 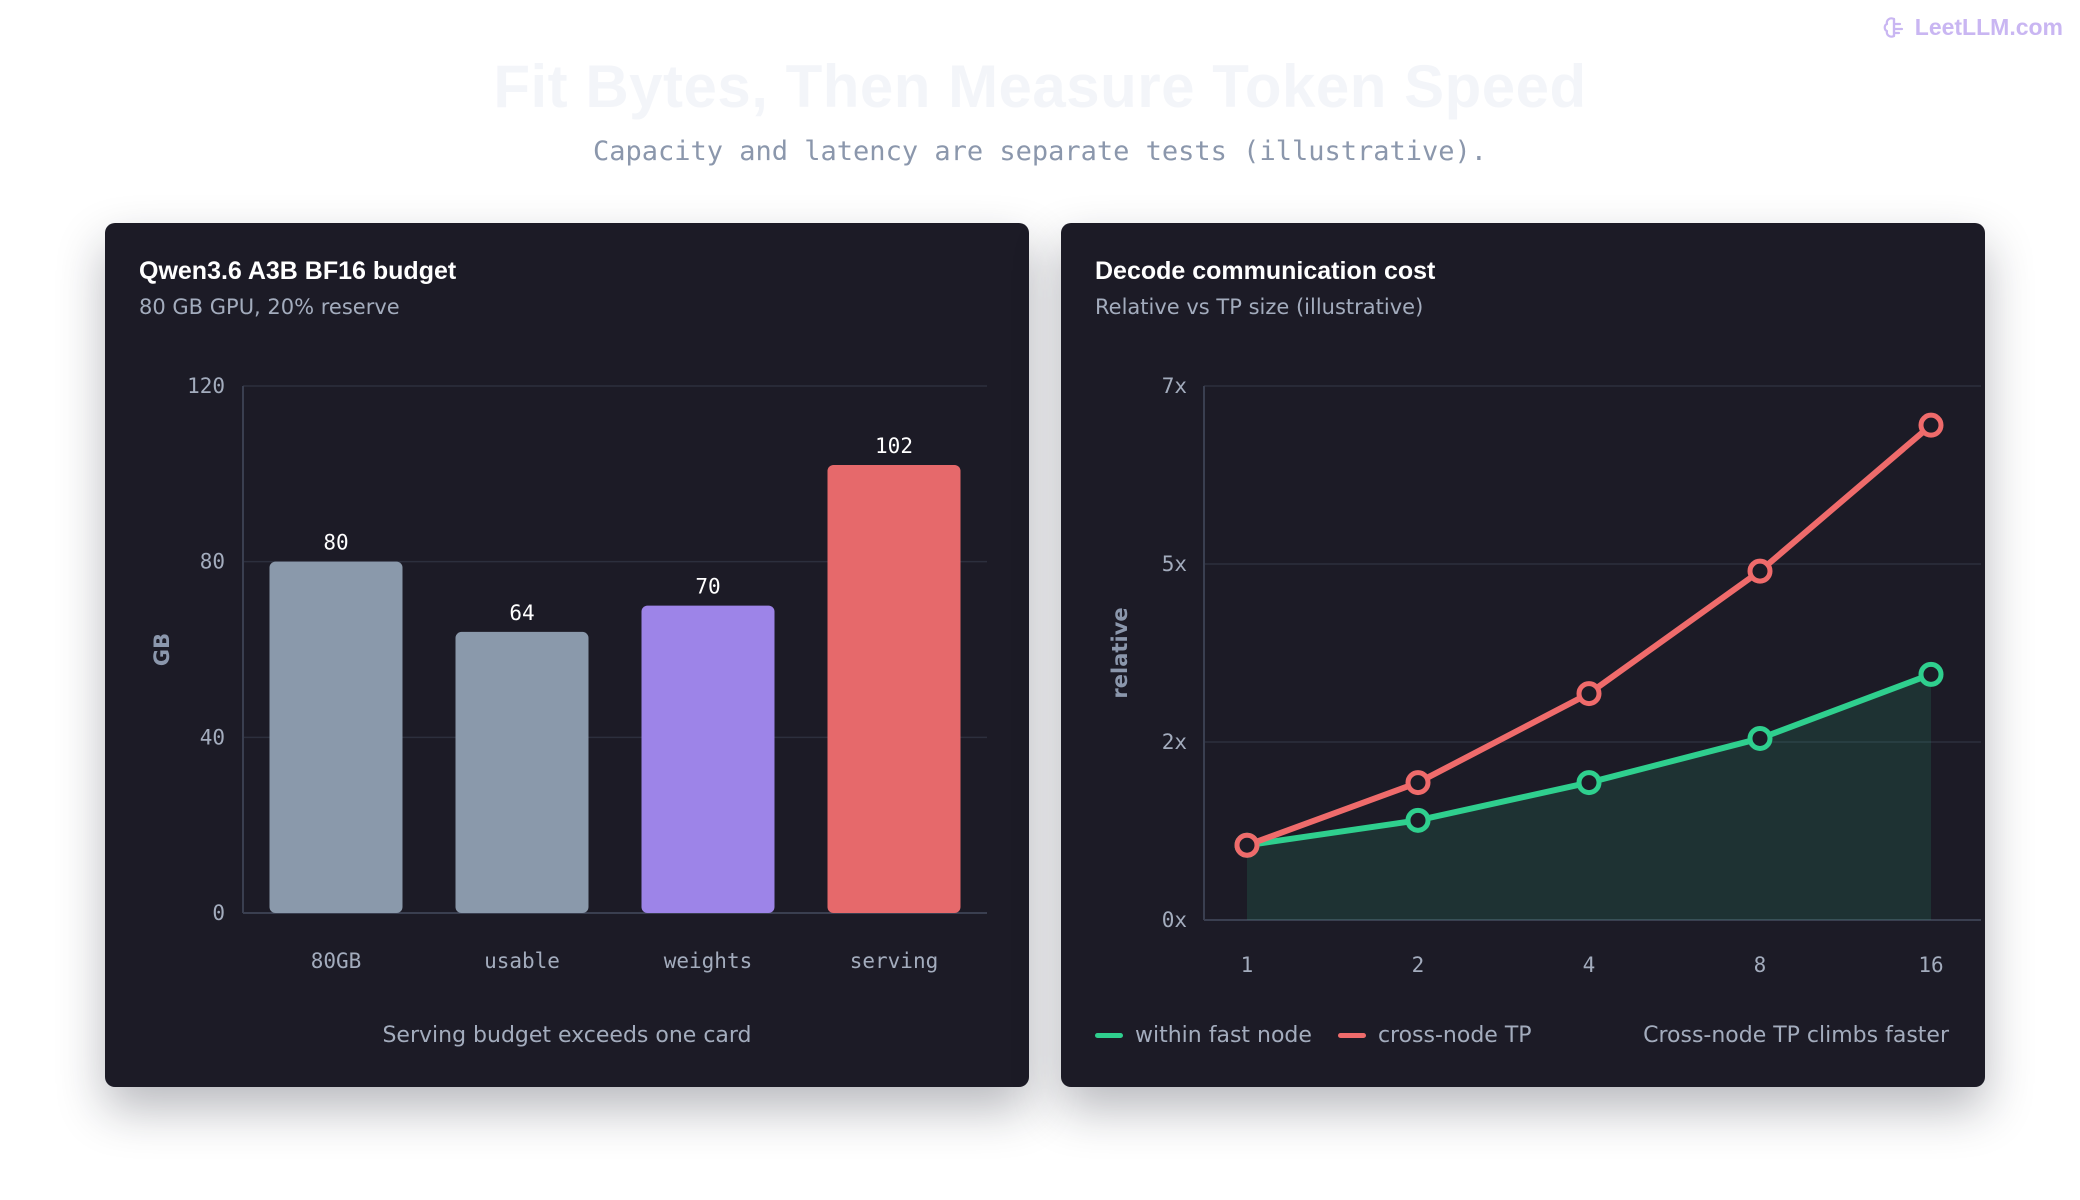 I want to click on y-tick-label: 5x, so click(x=1174, y=564).